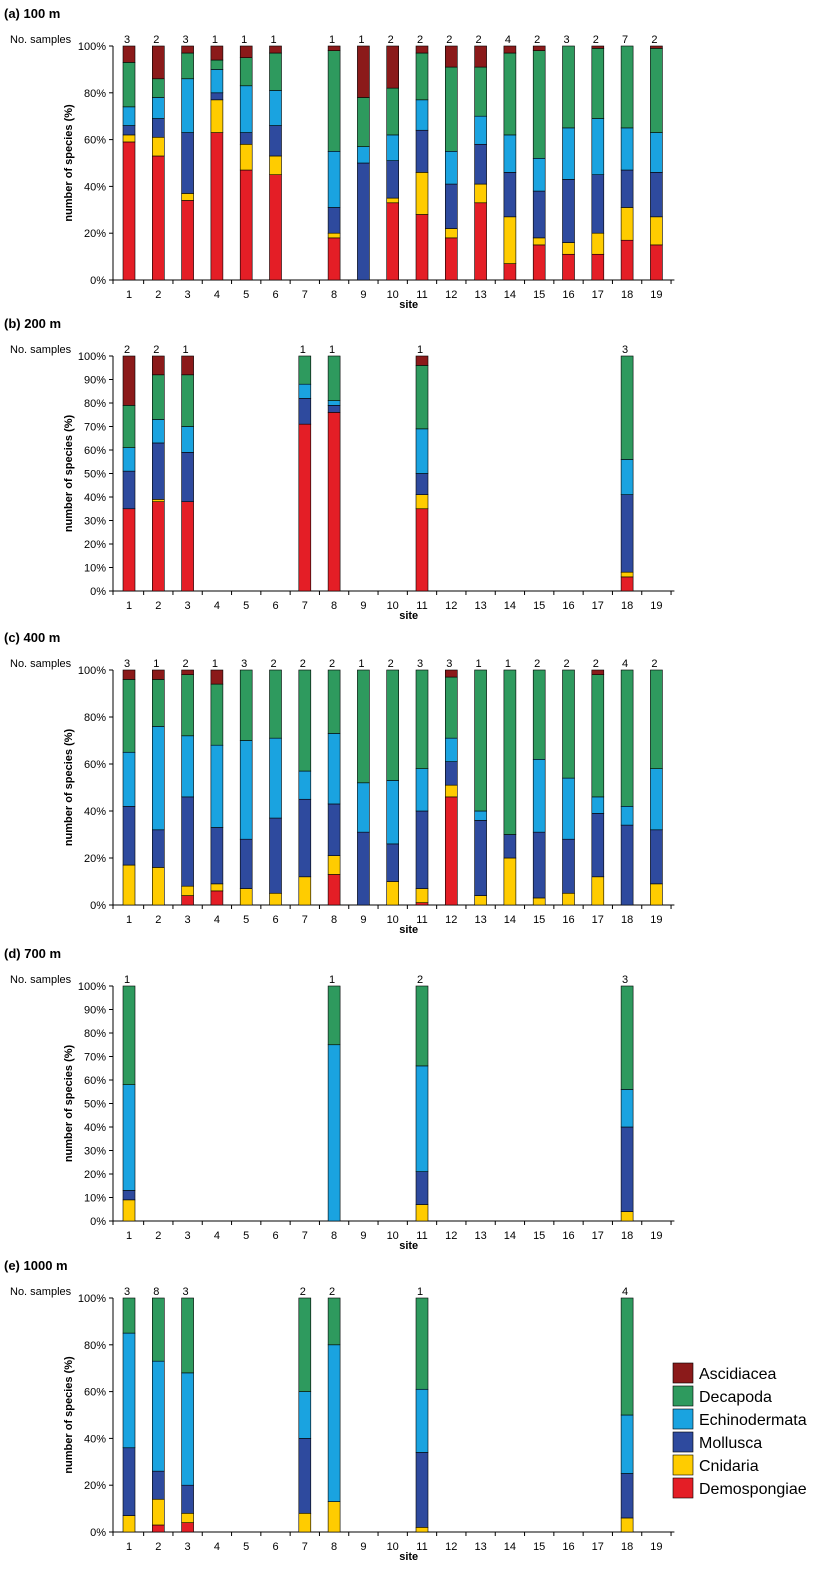 The height and width of the screenshot is (1586, 831). What do you see at coordinates (129, 1236) in the screenshot?
I see `x-tick-label: 1` at bounding box center [129, 1236].